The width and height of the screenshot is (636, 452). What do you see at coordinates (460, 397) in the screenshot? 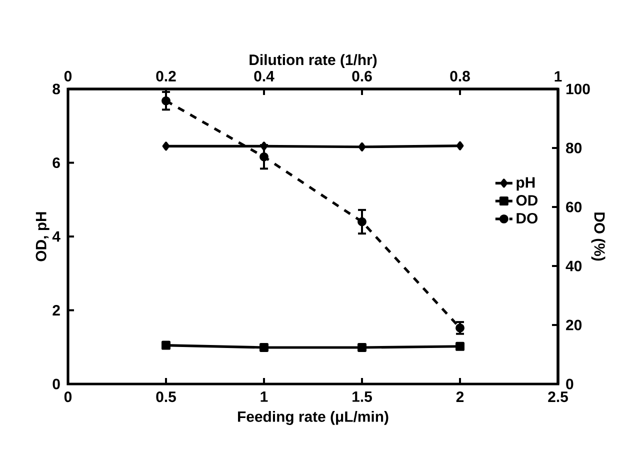
I see `x-tick-label: 2` at bounding box center [460, 397].